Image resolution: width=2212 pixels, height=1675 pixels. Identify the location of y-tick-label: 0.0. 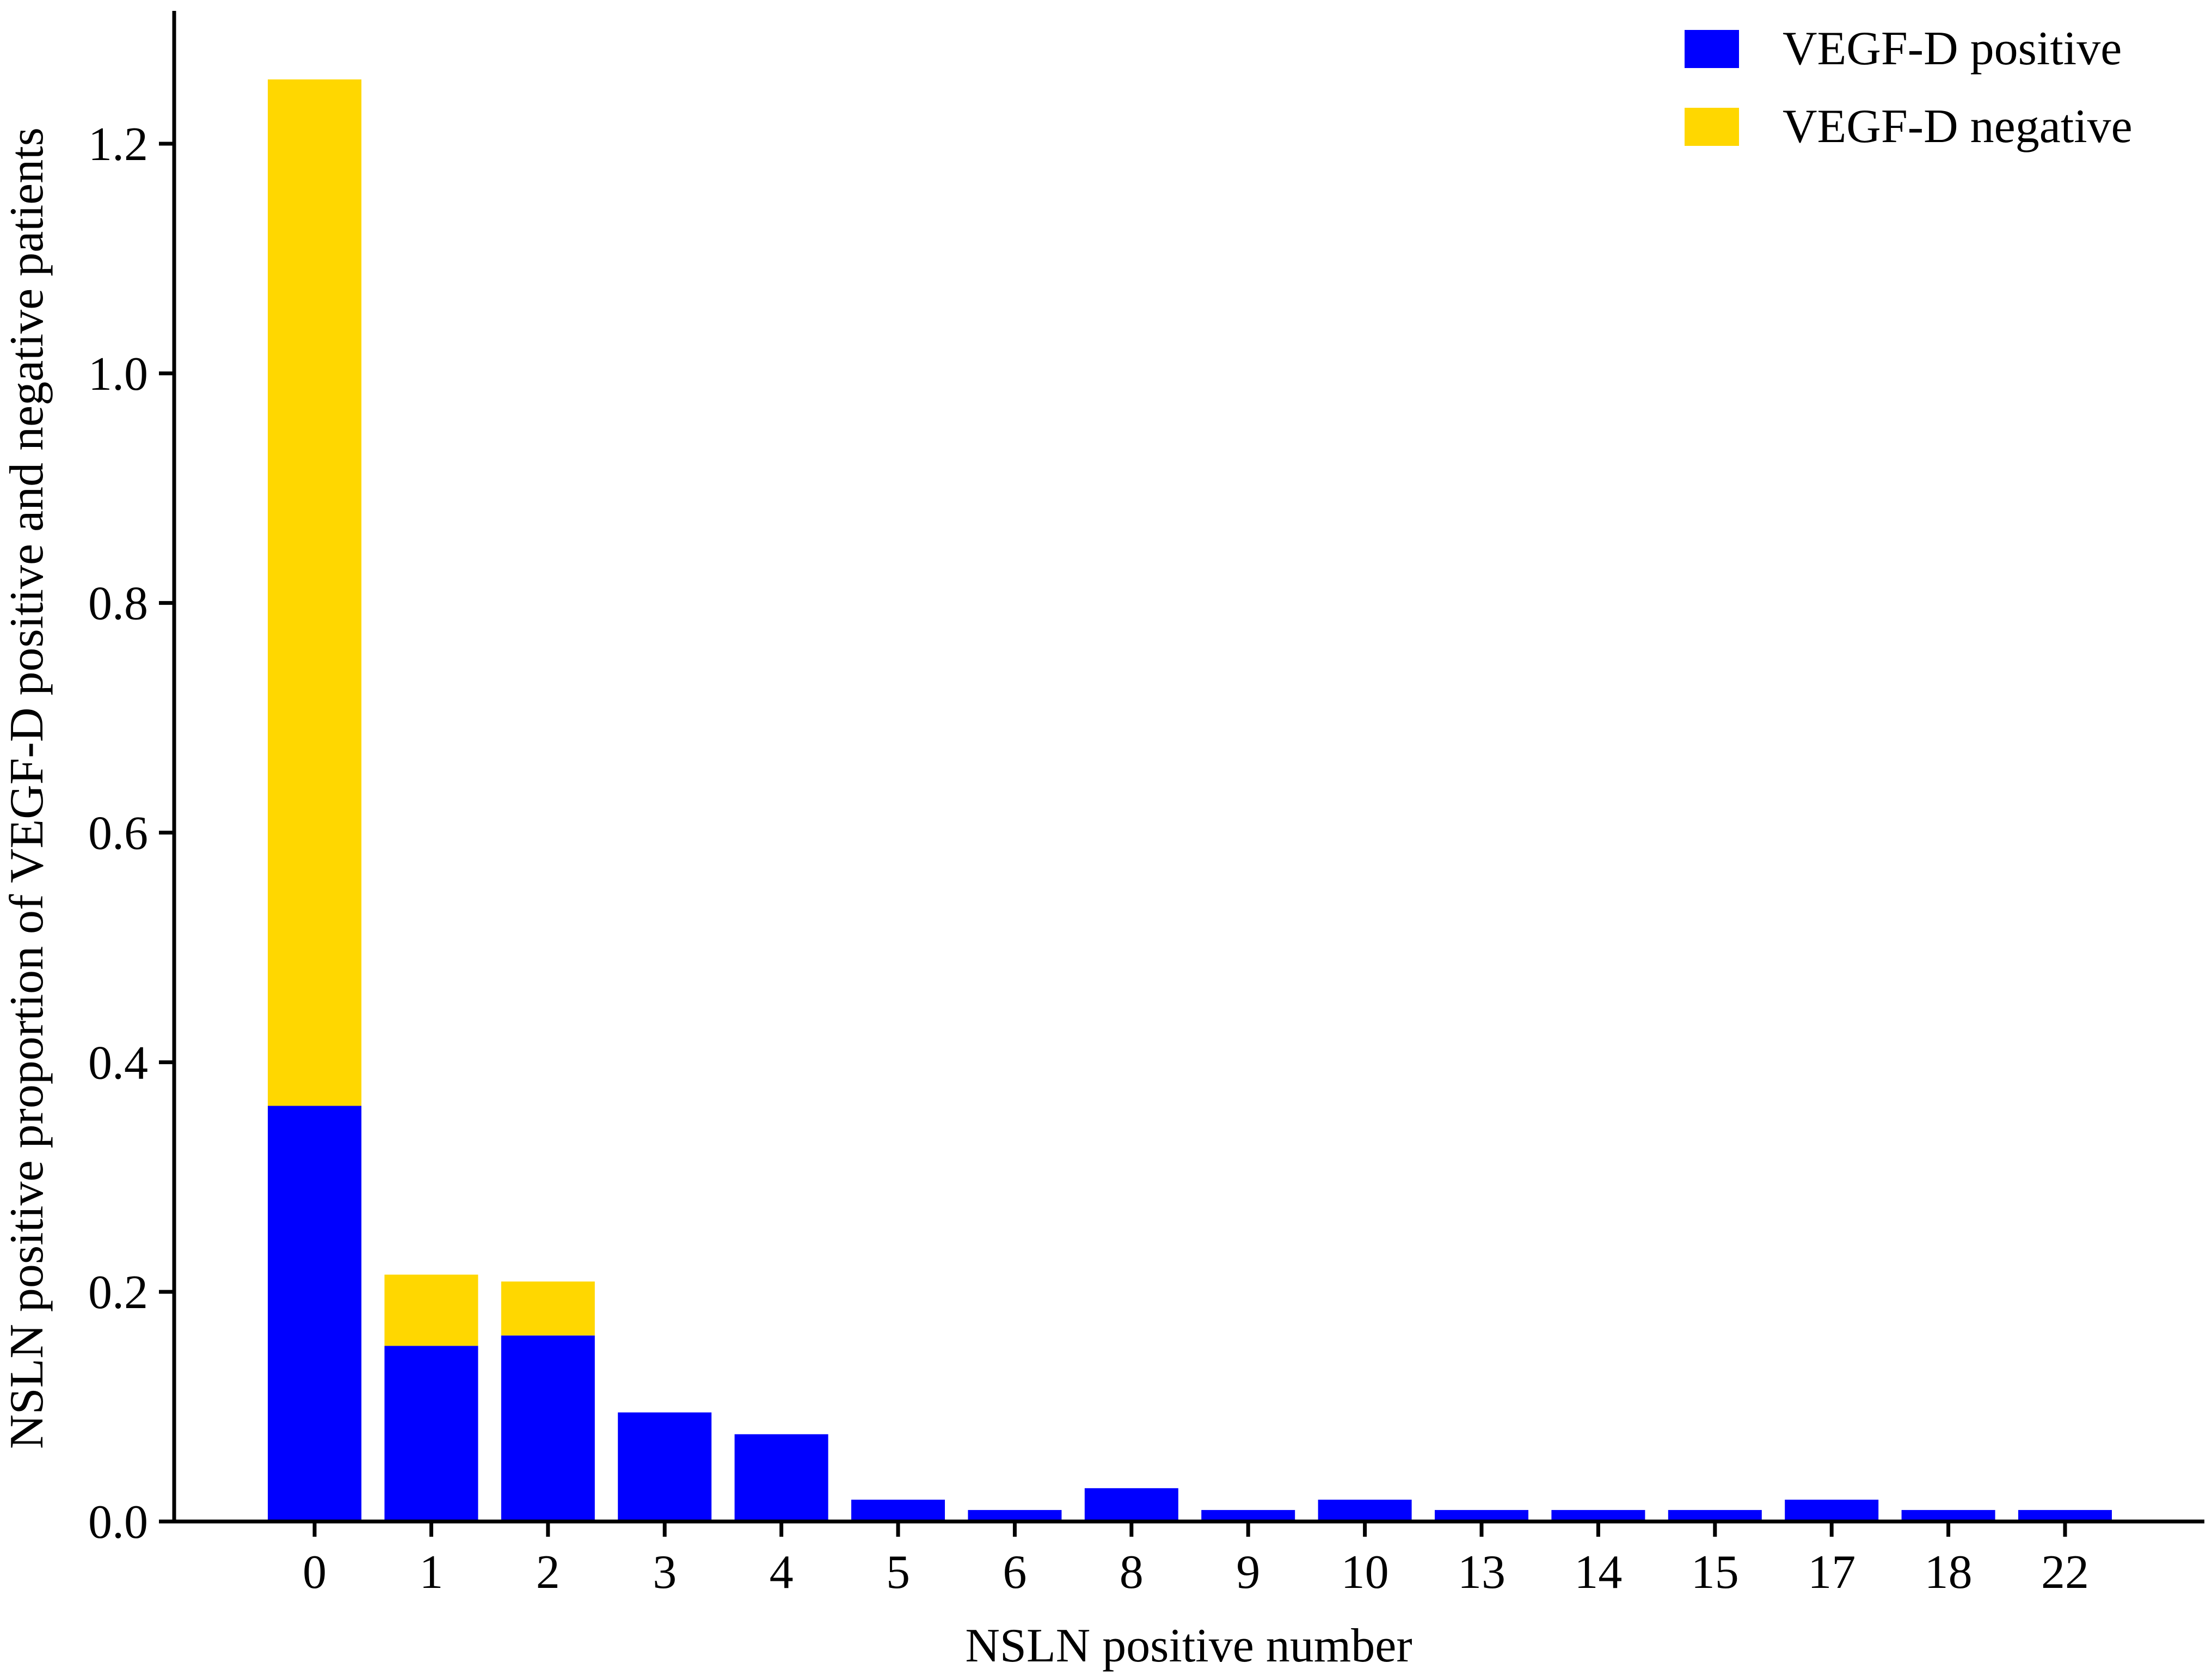
(118, 1522).